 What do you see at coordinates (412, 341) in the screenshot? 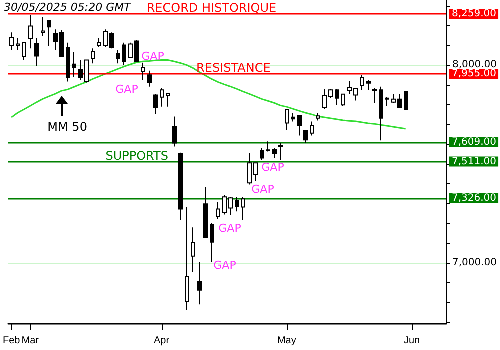
I see `x-tick-label: Jun` at bounding box center [412, 341].